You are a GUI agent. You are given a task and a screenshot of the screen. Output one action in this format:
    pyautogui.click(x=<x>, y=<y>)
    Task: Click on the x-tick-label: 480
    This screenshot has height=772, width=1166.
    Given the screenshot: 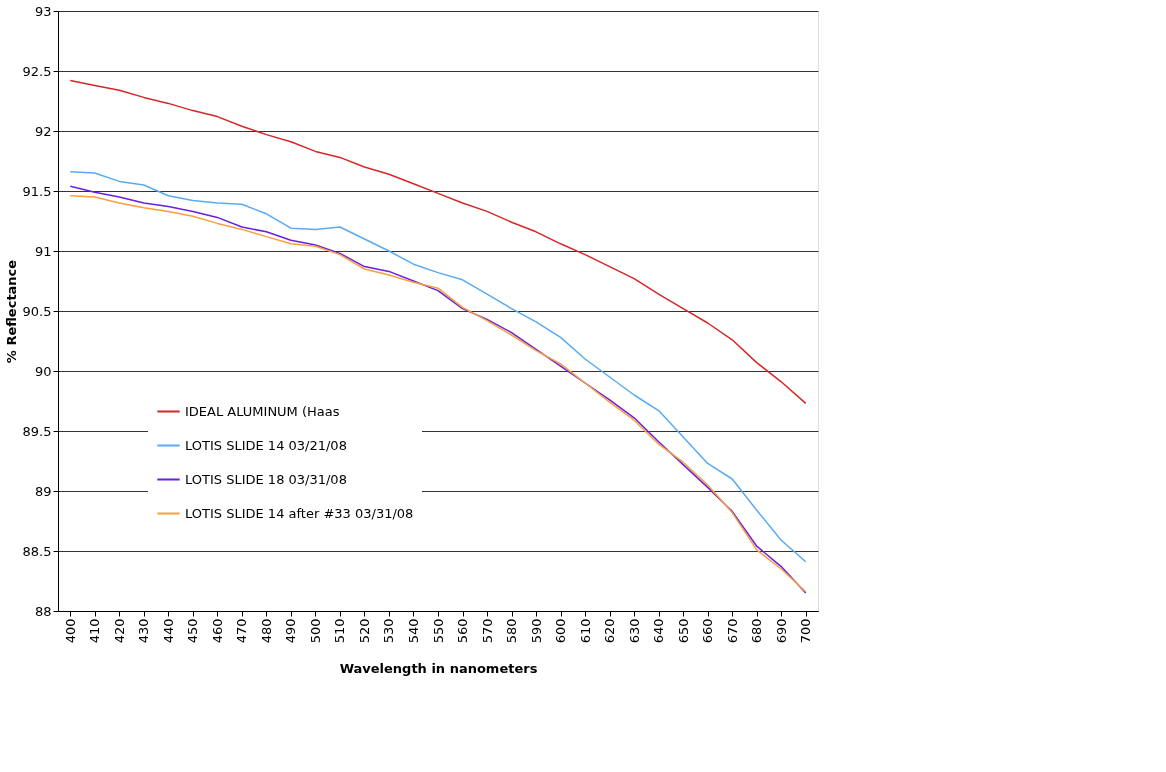 What is the action you would take?
    pyautogui.click(x=266, y=631)
    